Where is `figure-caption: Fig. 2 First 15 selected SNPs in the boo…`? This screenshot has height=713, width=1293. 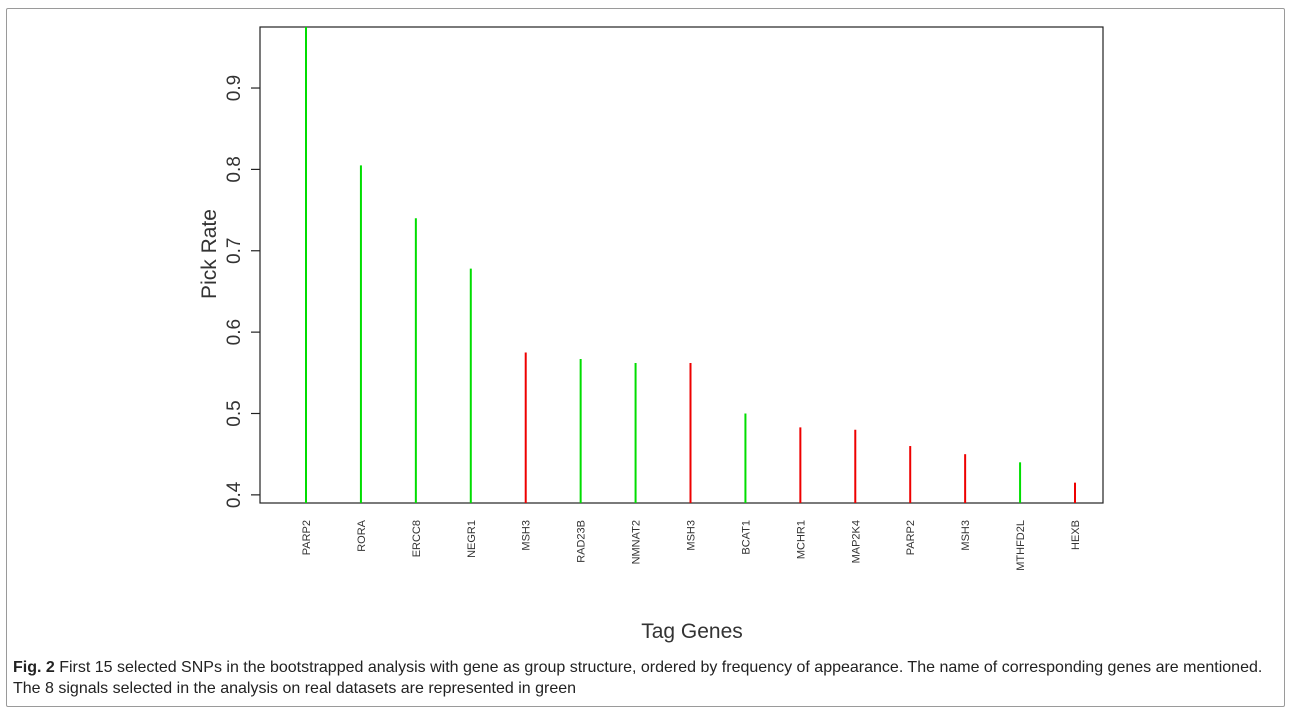 figure-caption: Fig. 2 First 15 selected SNPs in the boo… is located at coordinates (645, 678).